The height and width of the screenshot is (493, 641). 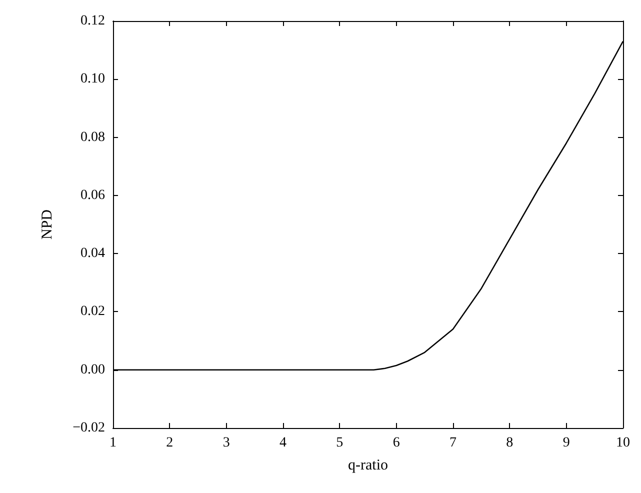 What do you see at coordinates (92, 254) in the screenshot?
I see `y-tick-label: 0.04` at bounding box center [92, 254].